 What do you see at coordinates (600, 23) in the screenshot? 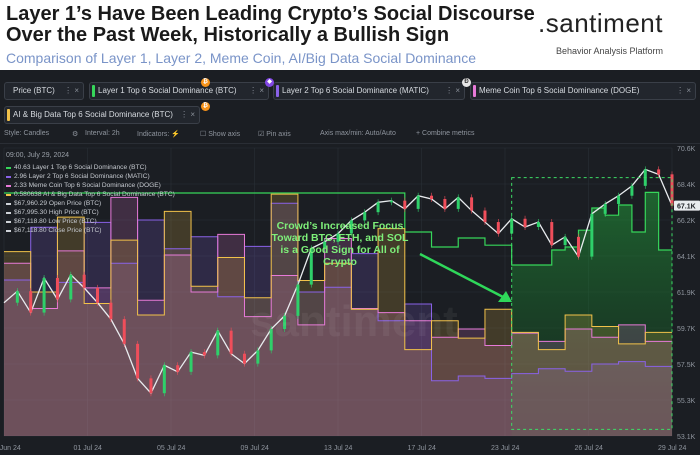
I see `brand-logo: .santiment` at bounding box center [600, 23].